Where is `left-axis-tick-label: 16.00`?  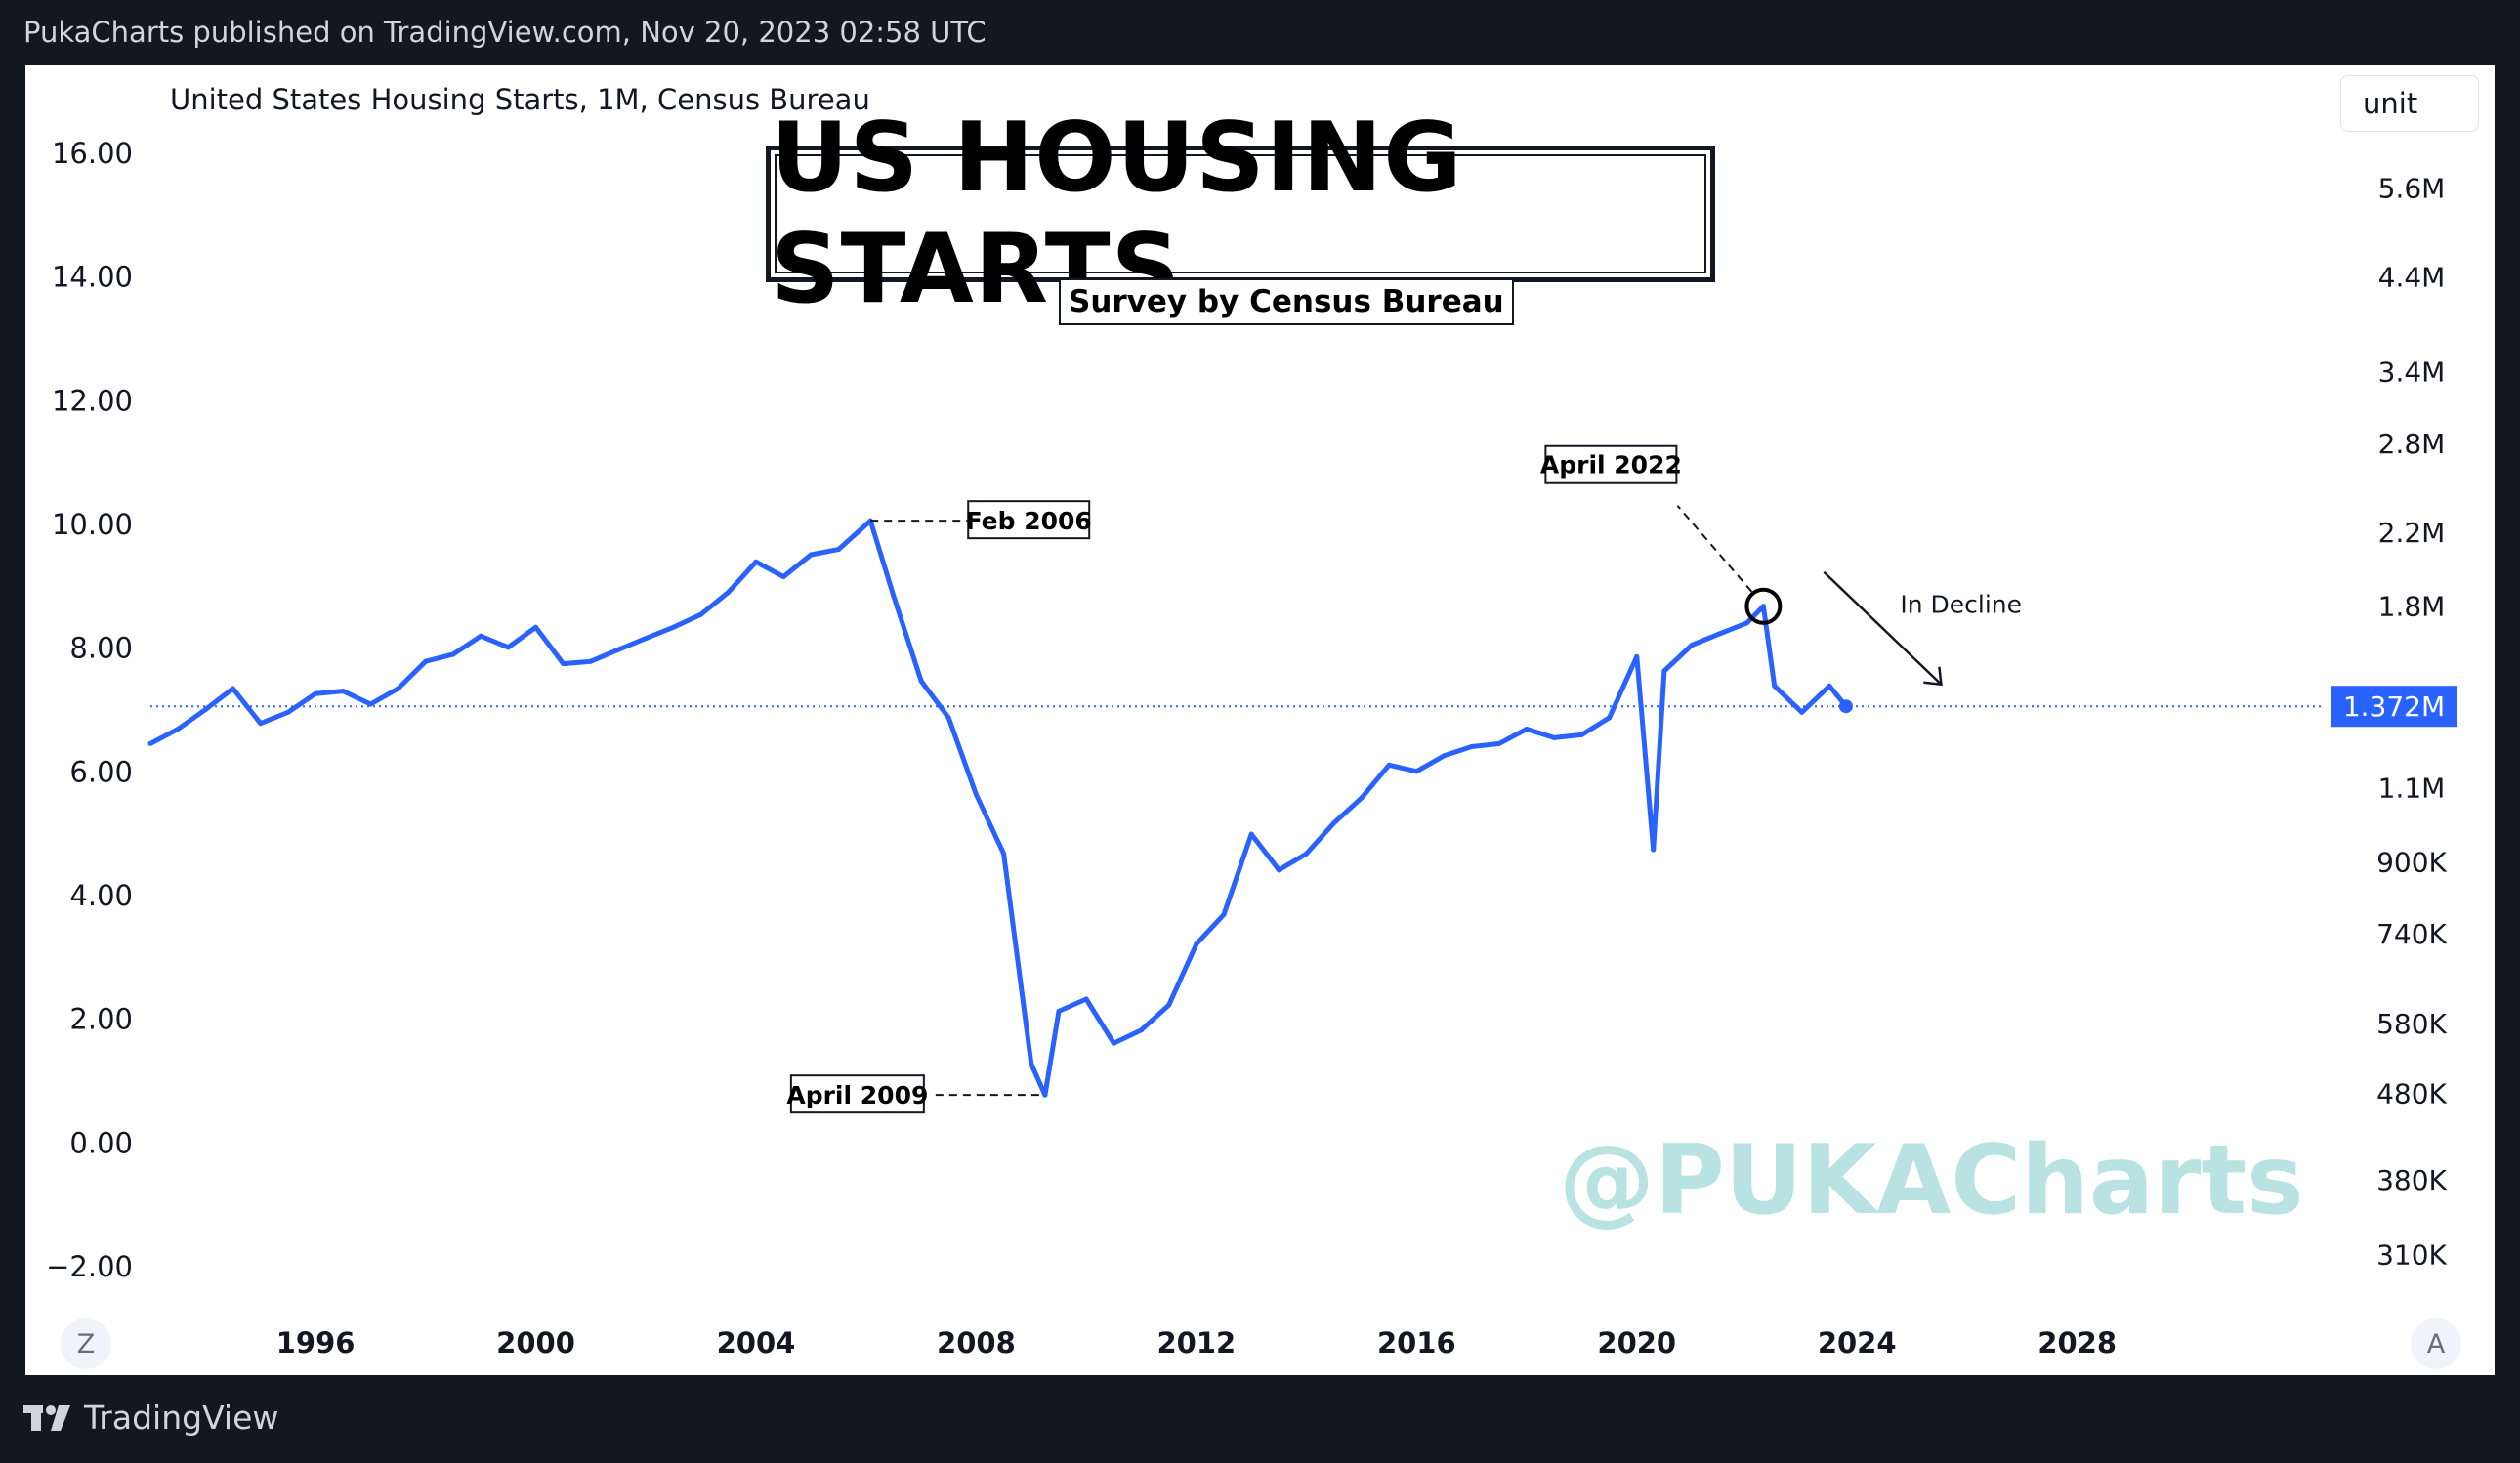 left-axis-tick-label: 16.00 is located at coordinates (92, 153).